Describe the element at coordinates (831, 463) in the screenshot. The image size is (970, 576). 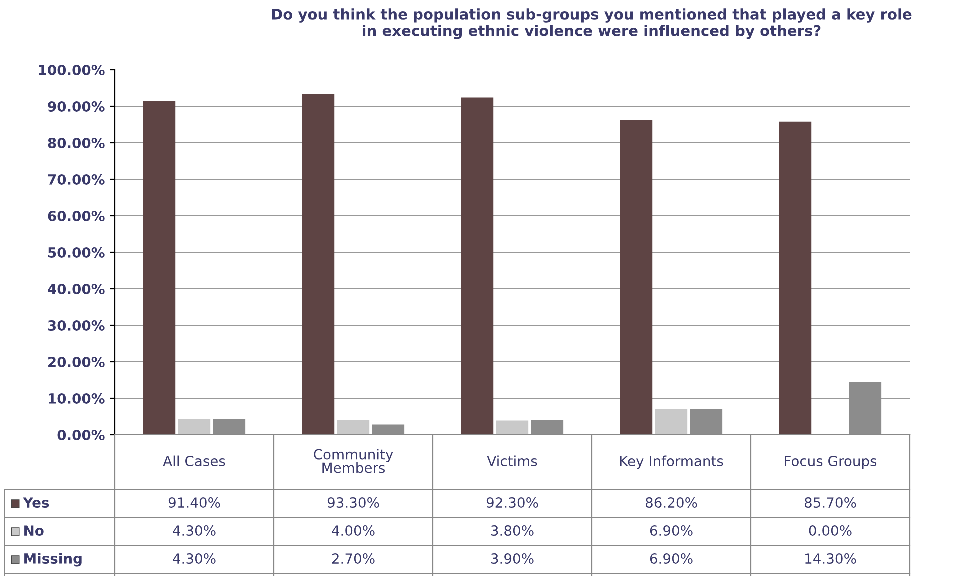
I see `x-tick-label: Focus Groups` at that location.